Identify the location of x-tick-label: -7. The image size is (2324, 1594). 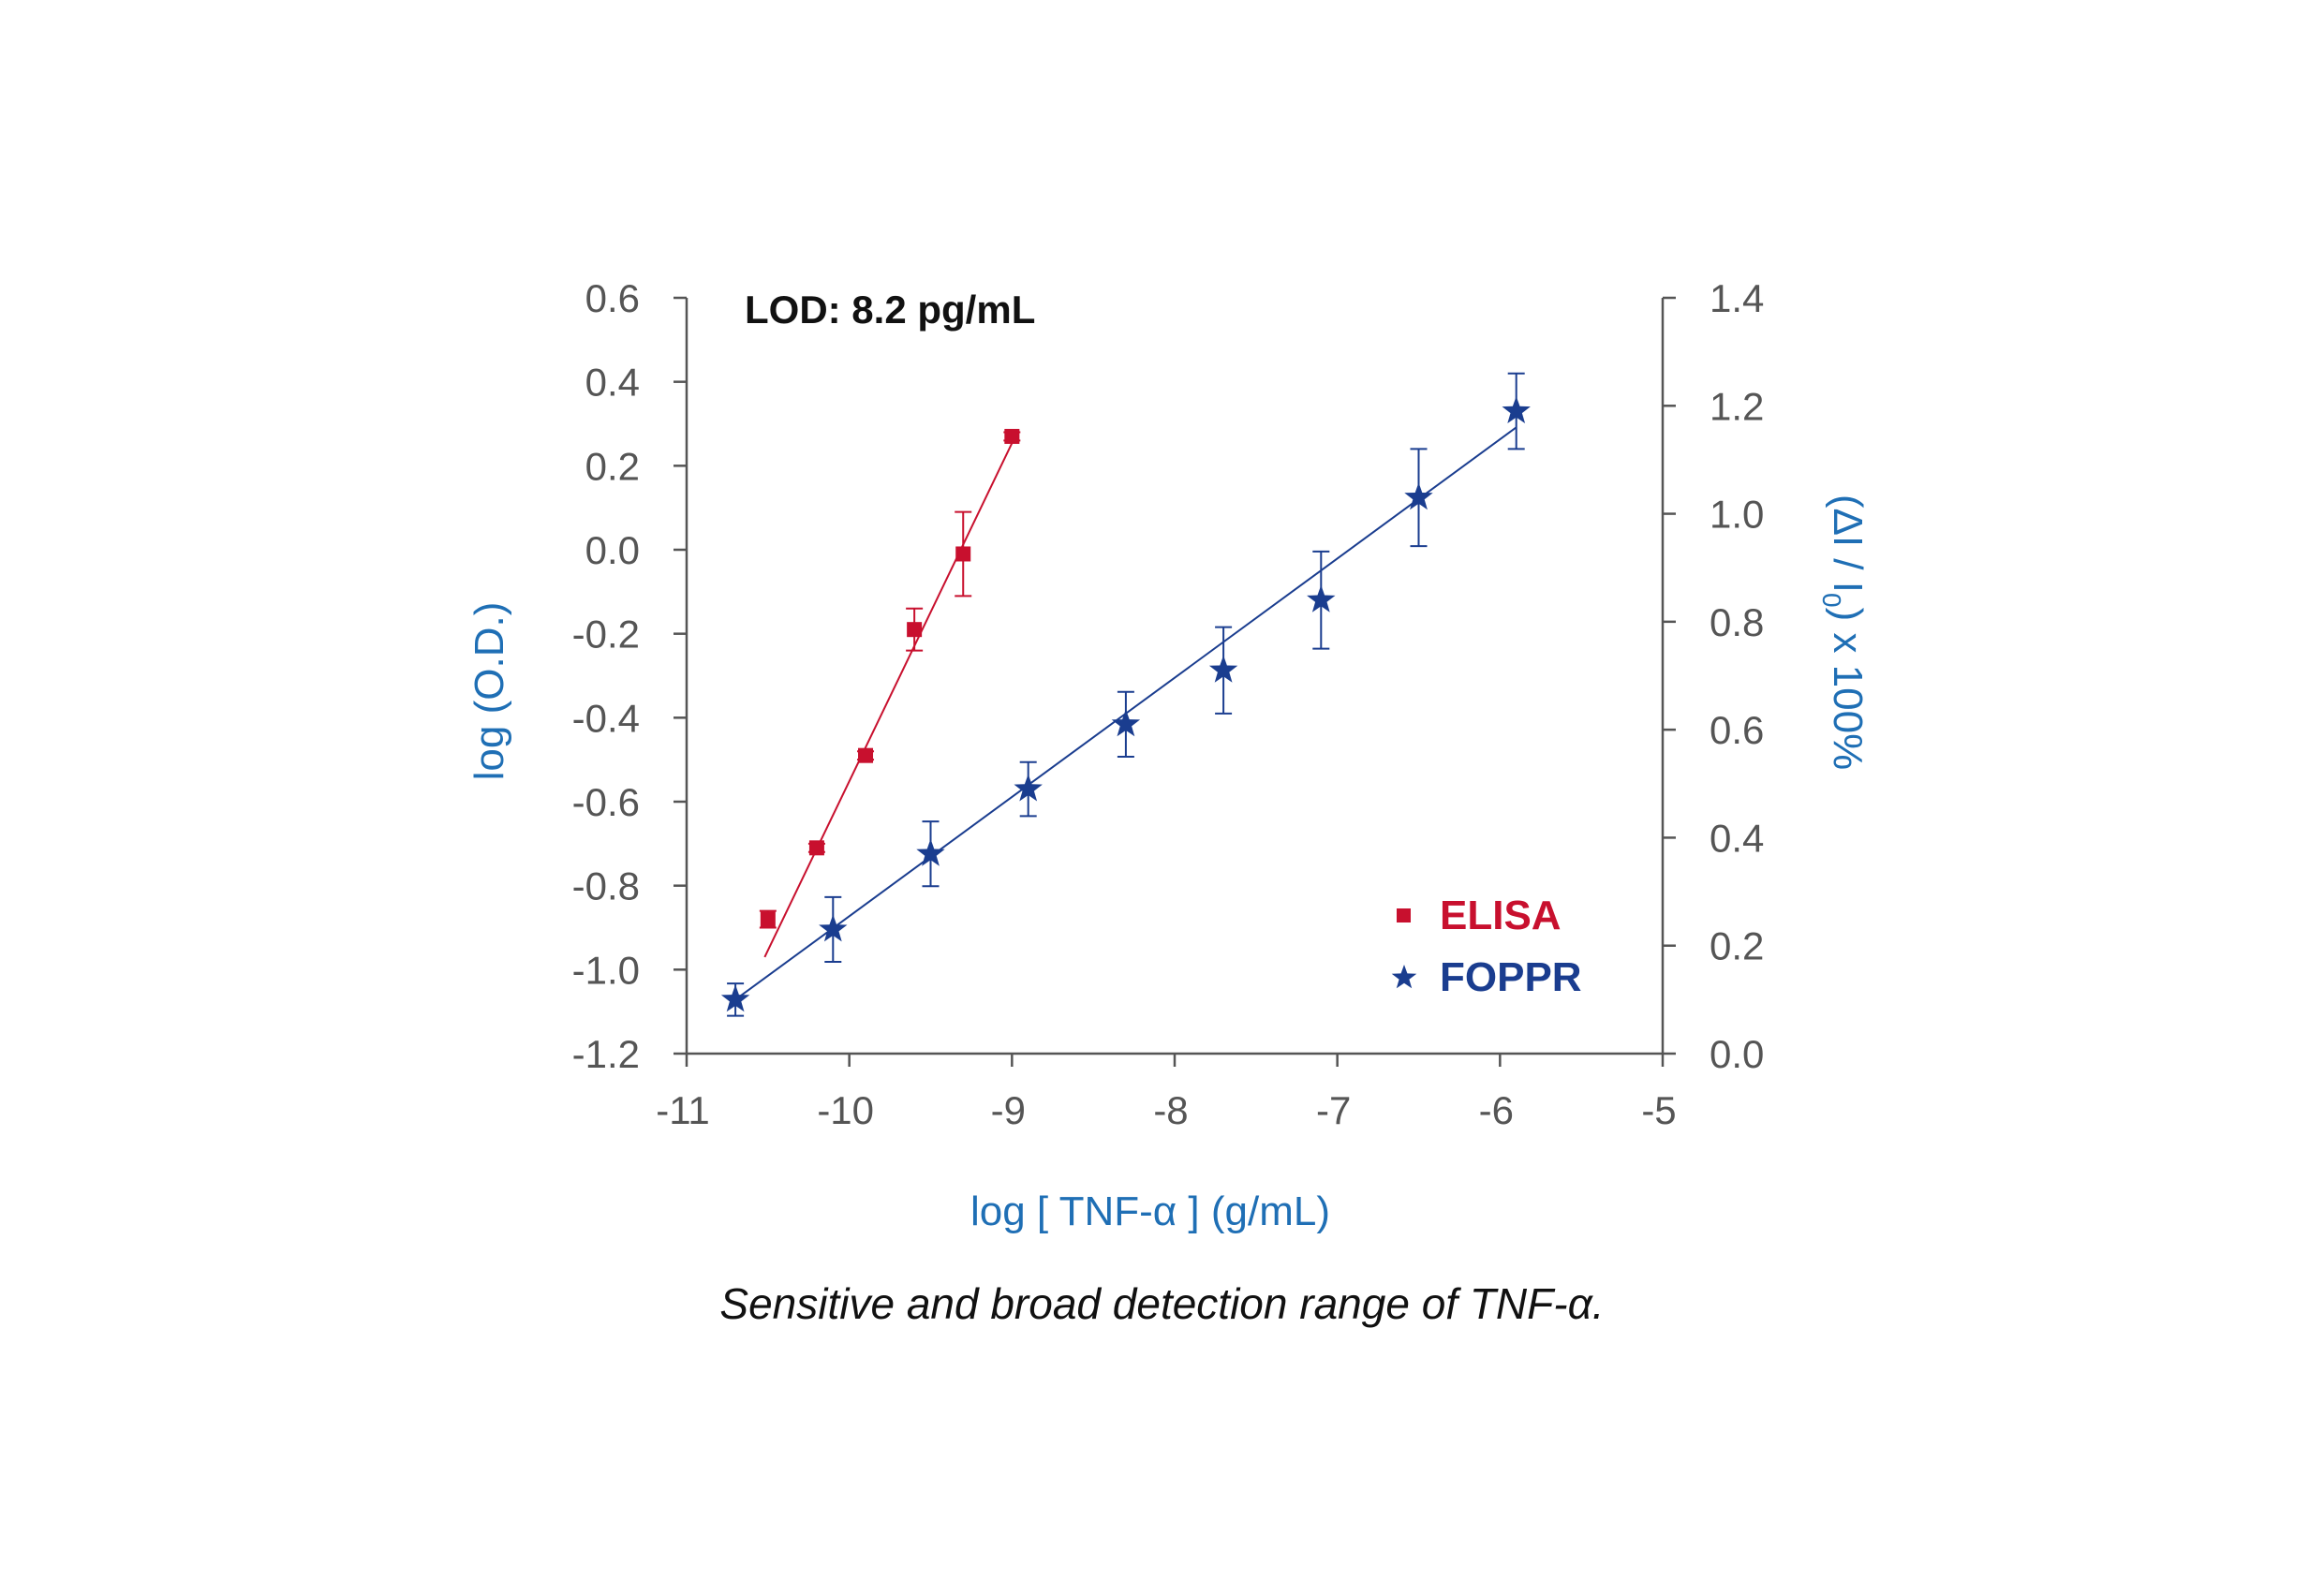
(1333, 1110).